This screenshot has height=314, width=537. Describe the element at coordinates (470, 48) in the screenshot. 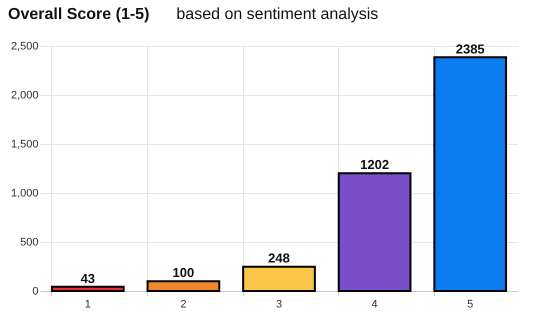

I see `data-label: 2385` at that location.